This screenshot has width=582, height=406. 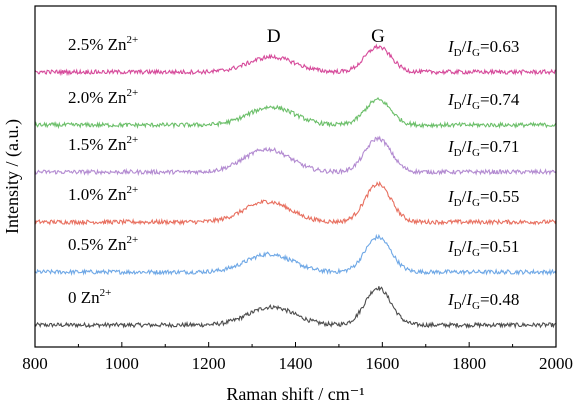 I want to click on series-name-1: 0.5% Zn2+, so click(x=103, y=244).